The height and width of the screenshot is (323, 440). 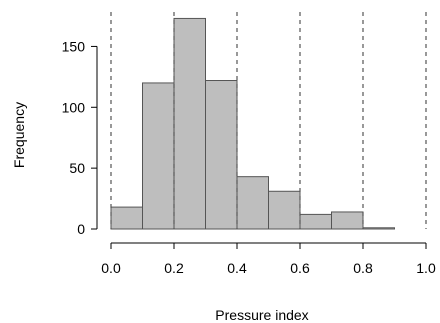 What do you see at coordinates (426, 268) in the screenshot?
I see `x-tick-label: 1.0` at bounding box center [426, 268].